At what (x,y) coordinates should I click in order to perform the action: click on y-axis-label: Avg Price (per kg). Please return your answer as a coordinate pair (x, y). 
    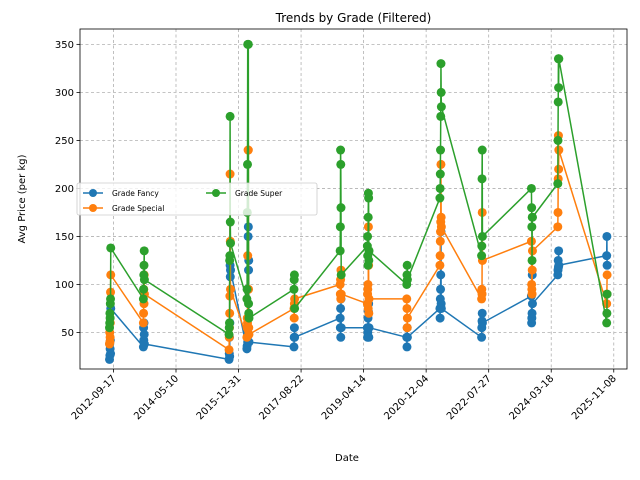
    Looking at the image, I should click on (22, 198).